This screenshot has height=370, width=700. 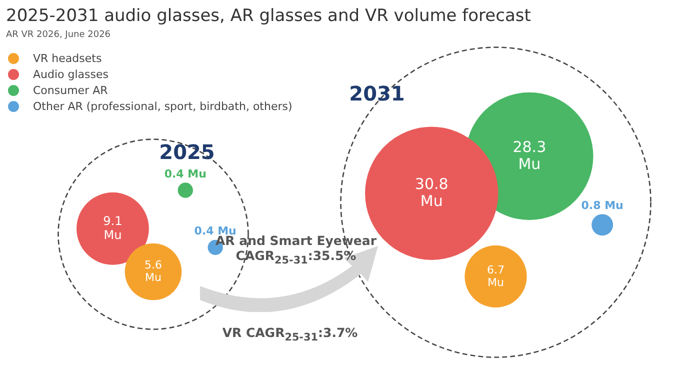 What do you see at coordinates (153, 271) in the screenshot?
I see `data-label: 5.6 Mu` at bounding box center [153, 271].